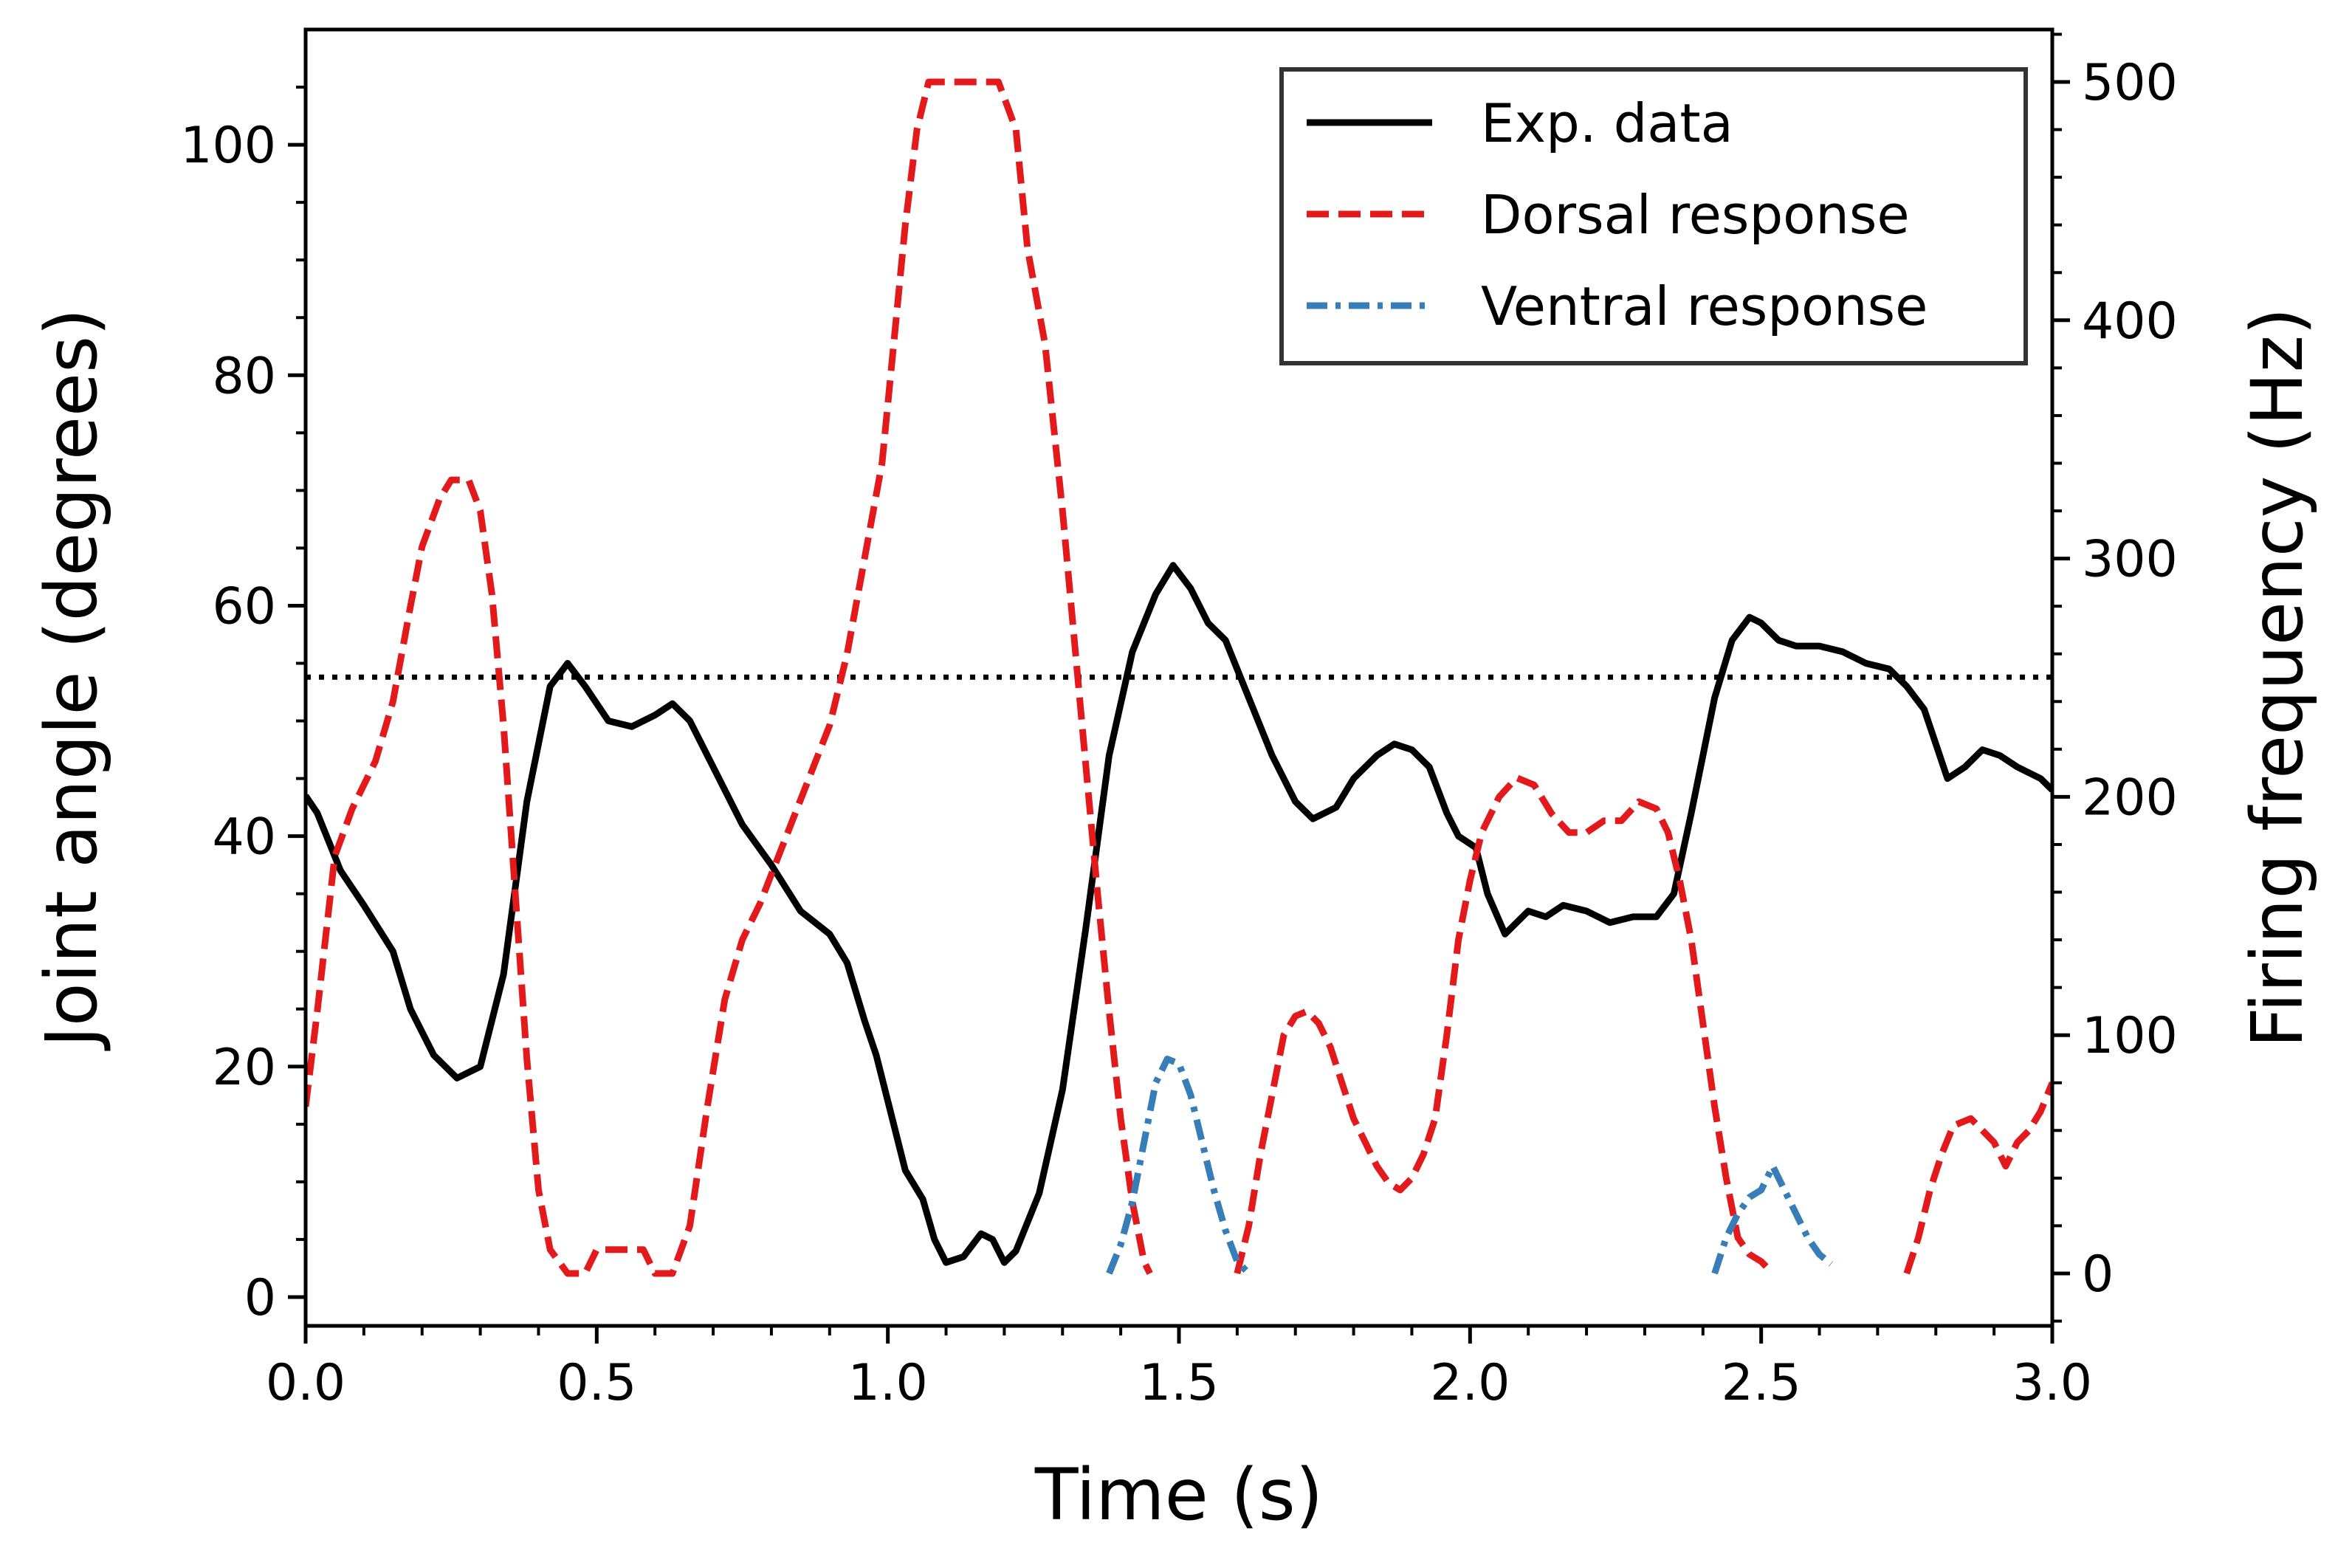 The image size is (2352, 1568). Describe the element at coordinates (305, 1383) in the screenshot. I see `x-tick-label: 0.0` at that location.